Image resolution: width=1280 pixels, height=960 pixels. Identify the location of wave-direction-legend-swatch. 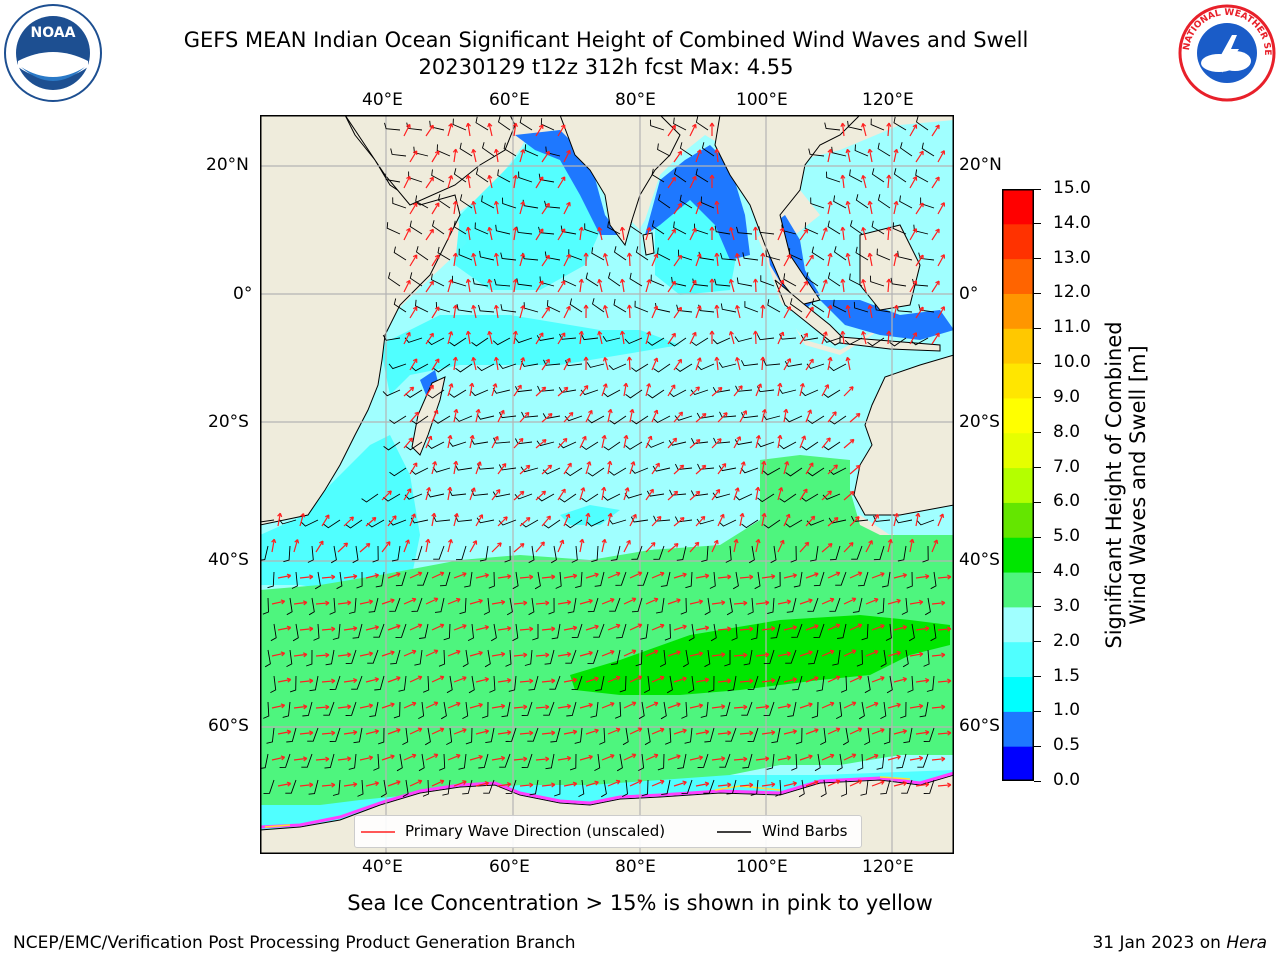
(378, 832).